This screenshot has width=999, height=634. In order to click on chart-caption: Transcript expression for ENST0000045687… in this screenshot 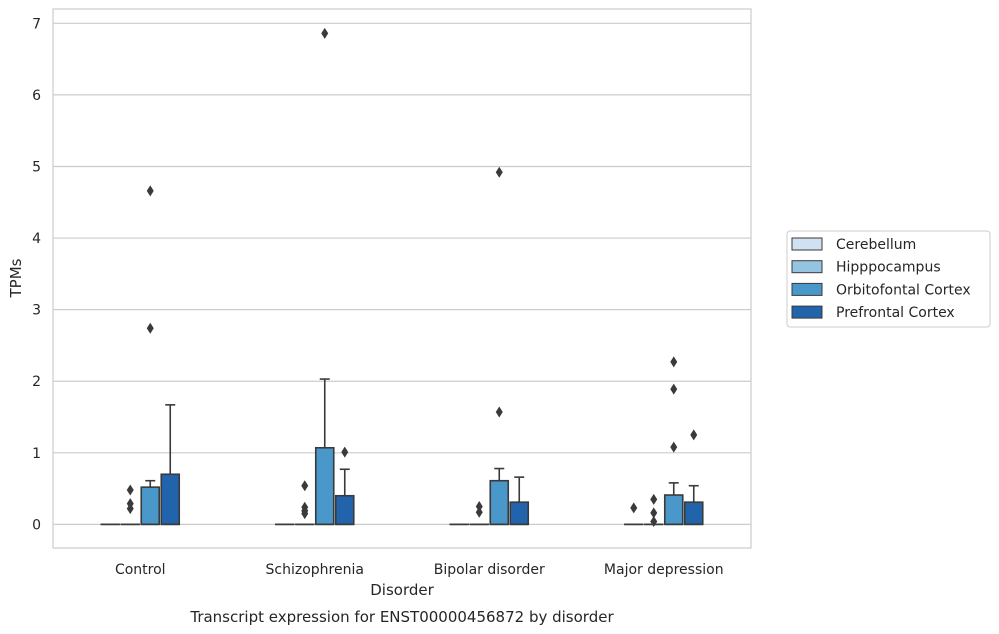, I will do `click(401, 617)`.